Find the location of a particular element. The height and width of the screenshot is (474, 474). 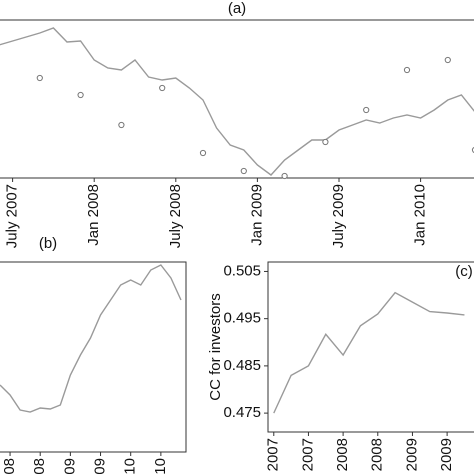

x-tick-label: Jan 2009 is located at coordinates (256, 215).